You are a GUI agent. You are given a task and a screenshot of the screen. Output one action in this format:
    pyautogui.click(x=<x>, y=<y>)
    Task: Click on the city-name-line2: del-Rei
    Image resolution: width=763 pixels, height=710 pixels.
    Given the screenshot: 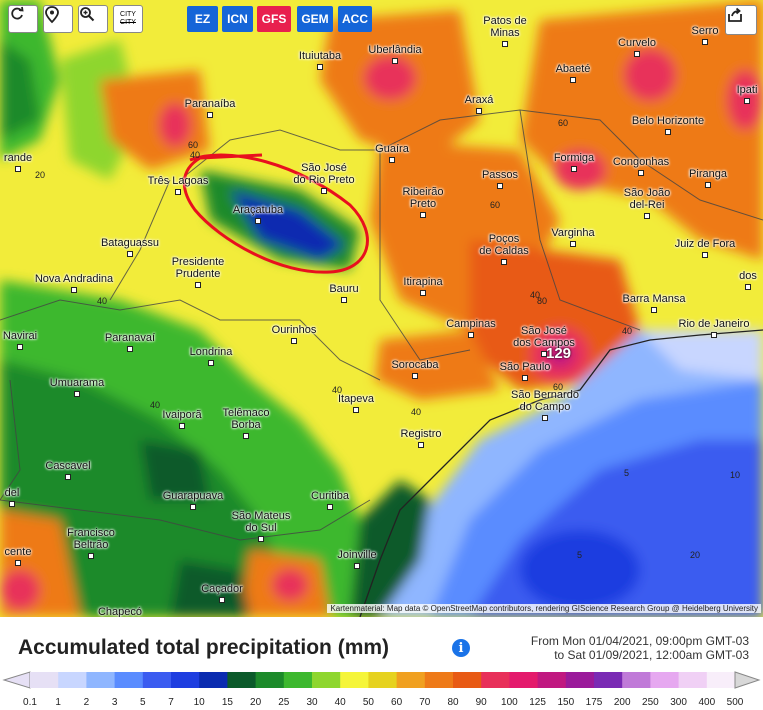 What is the action you would take?
    pyautogui.click(x=647, y=205)
    